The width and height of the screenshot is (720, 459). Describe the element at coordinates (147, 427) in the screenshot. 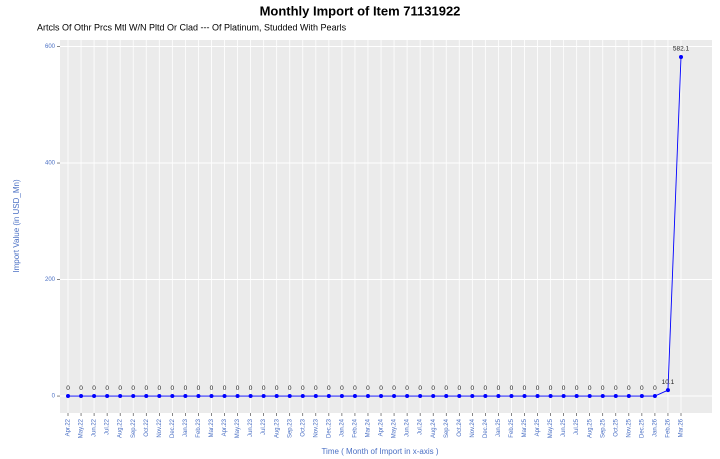

I see `x-tick-label: Oct.22` at that location.